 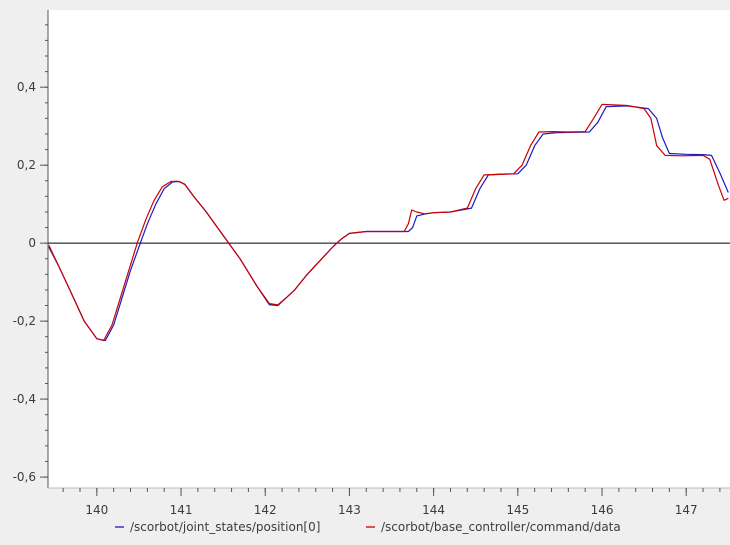 I want to click on y-tick-label: -0,6, so click(x=24, y=477).